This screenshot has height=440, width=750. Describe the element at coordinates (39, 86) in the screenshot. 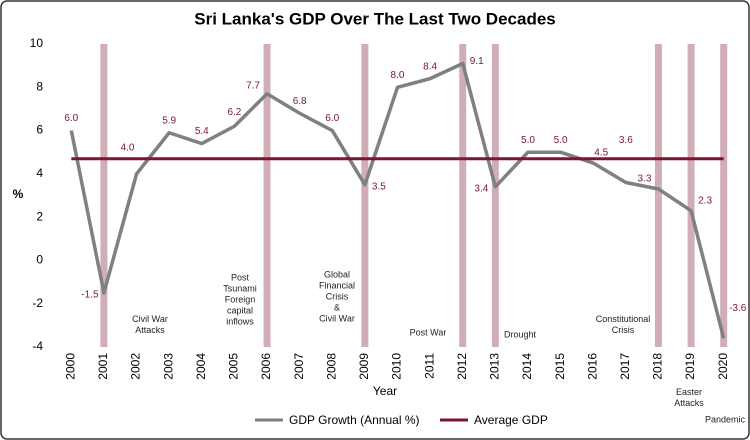

I see `y-tick-label: 8` at that location.